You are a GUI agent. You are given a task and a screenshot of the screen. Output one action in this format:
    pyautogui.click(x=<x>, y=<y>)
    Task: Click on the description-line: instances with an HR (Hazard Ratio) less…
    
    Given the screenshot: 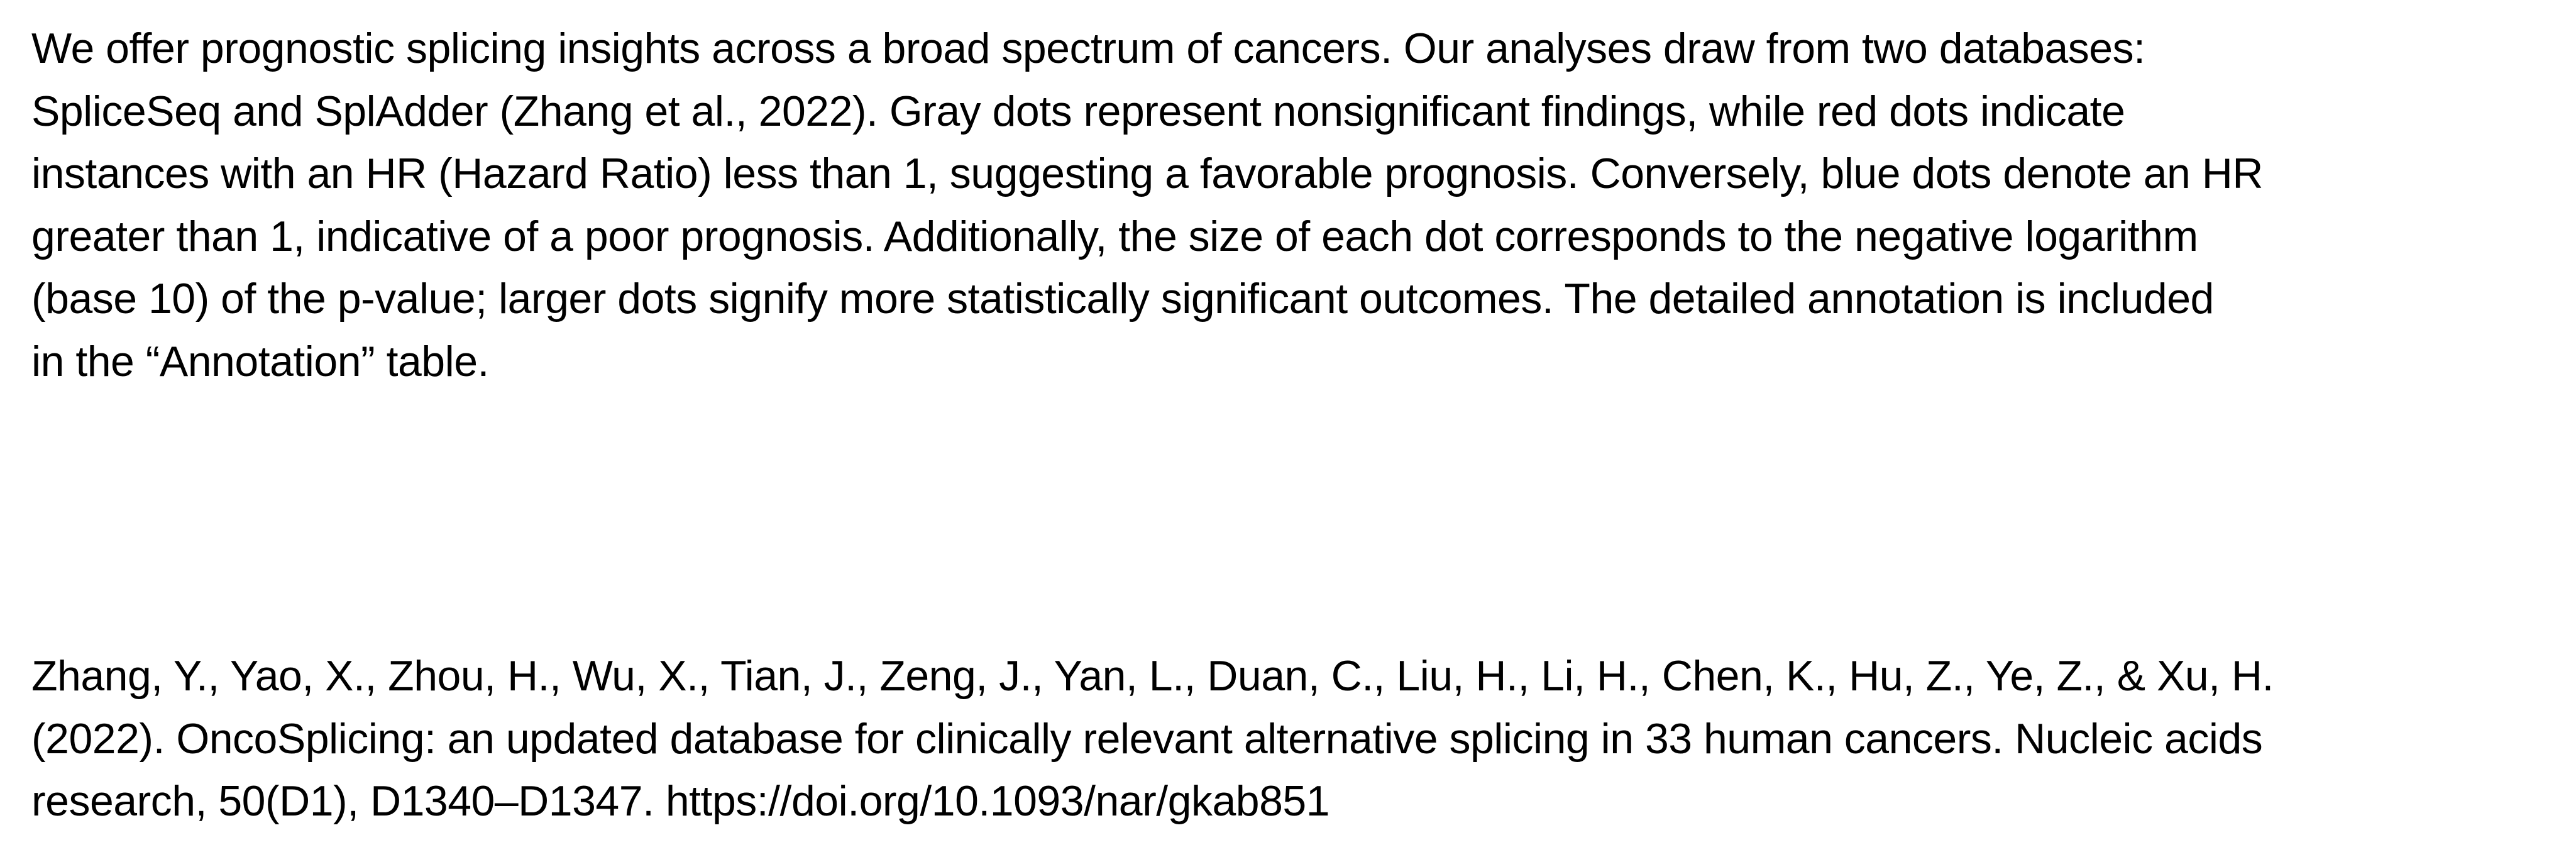 What is the action you would take?
    pyautogui.click(x=1147, y=173)
    